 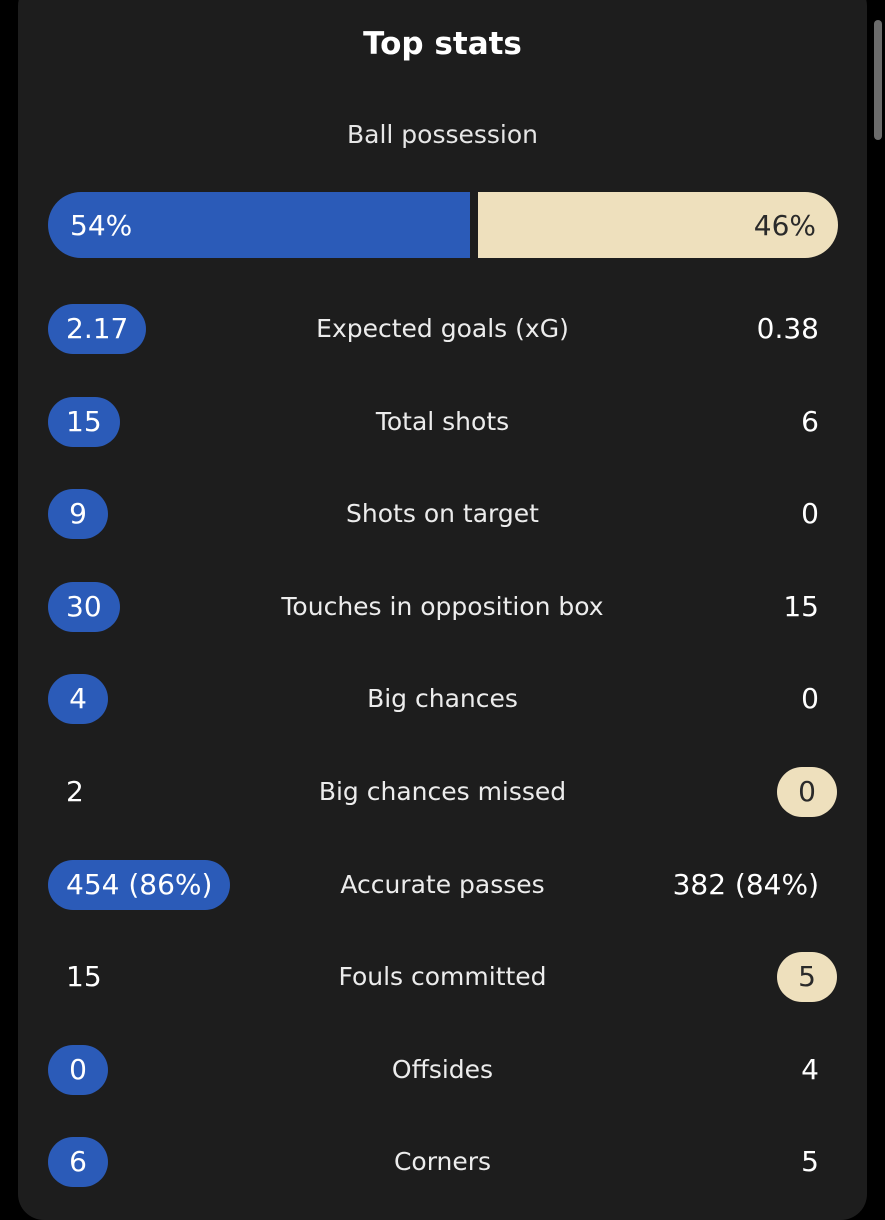 I want to click on stat-row-xg: 2.17 Expected goals (xG) 0.38, so click(x=442, y=329).